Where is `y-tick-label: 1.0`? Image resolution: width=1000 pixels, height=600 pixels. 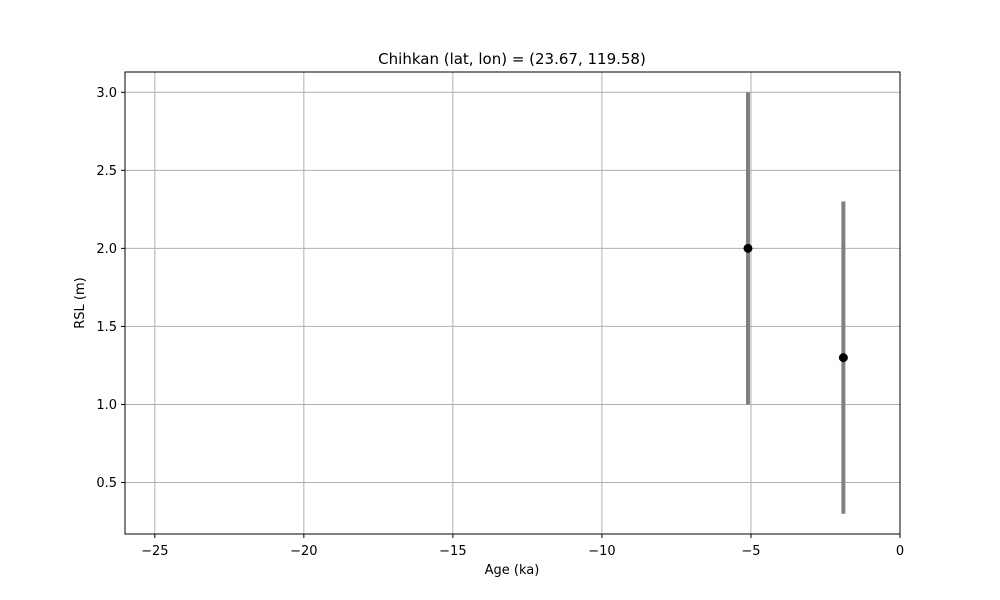
y-tick-label: 1.0 is located at coordinates (106, 405).